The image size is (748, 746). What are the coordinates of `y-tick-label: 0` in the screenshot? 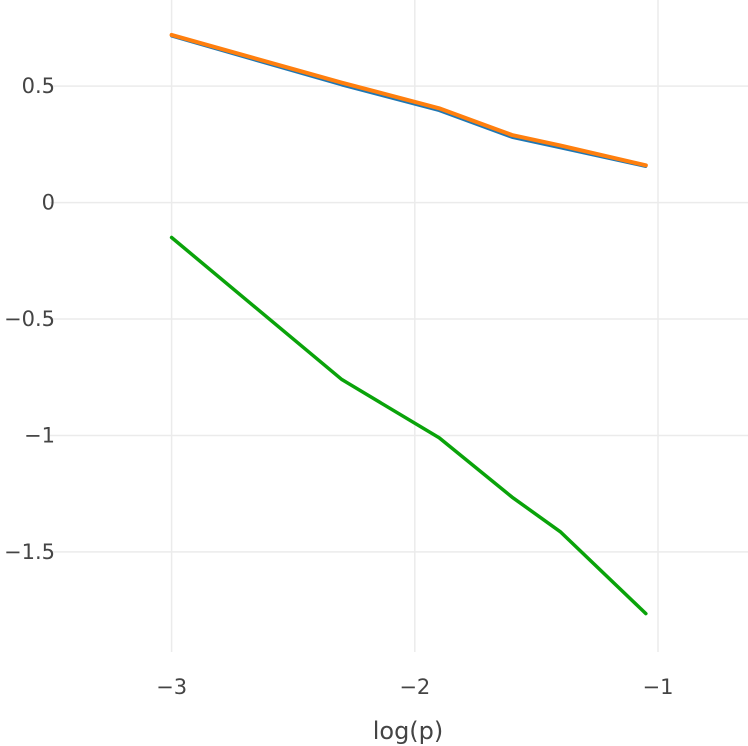 It's located at (48, 203).